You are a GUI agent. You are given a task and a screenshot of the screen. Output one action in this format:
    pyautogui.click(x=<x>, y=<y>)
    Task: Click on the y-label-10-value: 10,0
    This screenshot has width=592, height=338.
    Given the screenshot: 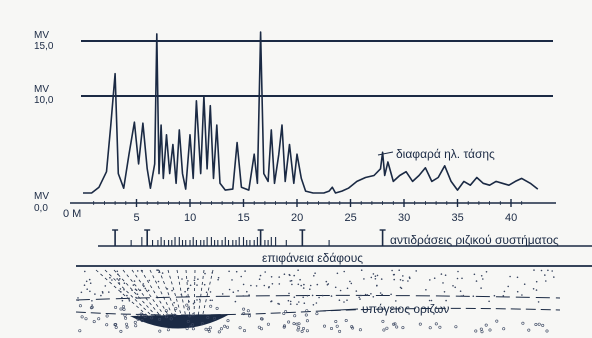 What is the action you would take?
    pyautogui.click(x=44, y=100)
    